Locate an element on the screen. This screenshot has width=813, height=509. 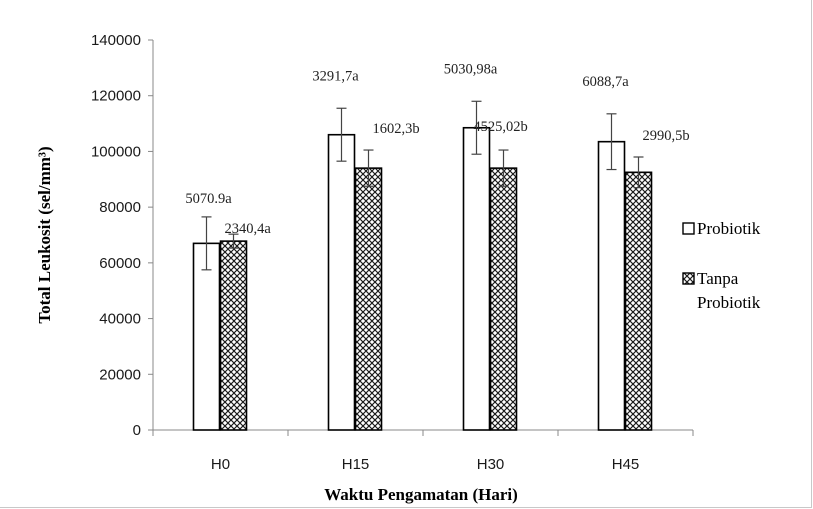
y-tick-label: 120000 is located at coordinates (116, 96).